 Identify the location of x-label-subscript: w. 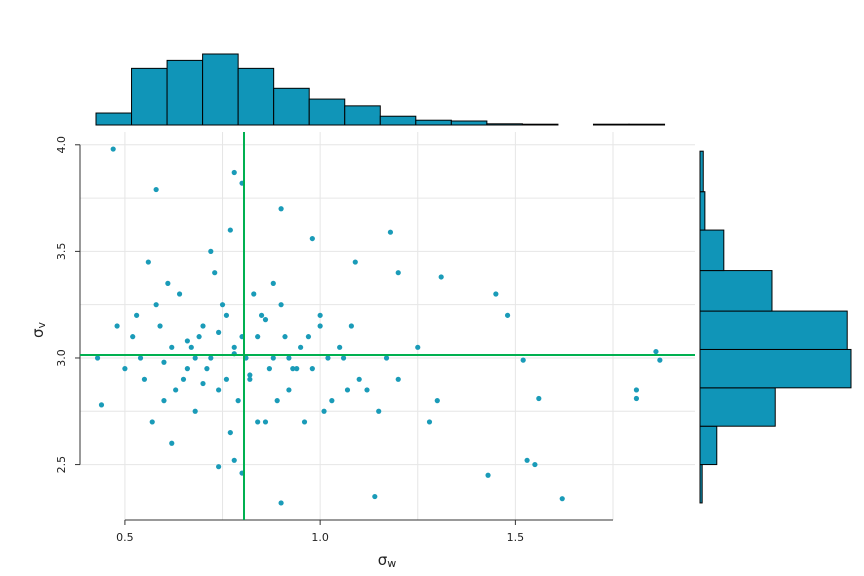
(391, 563).